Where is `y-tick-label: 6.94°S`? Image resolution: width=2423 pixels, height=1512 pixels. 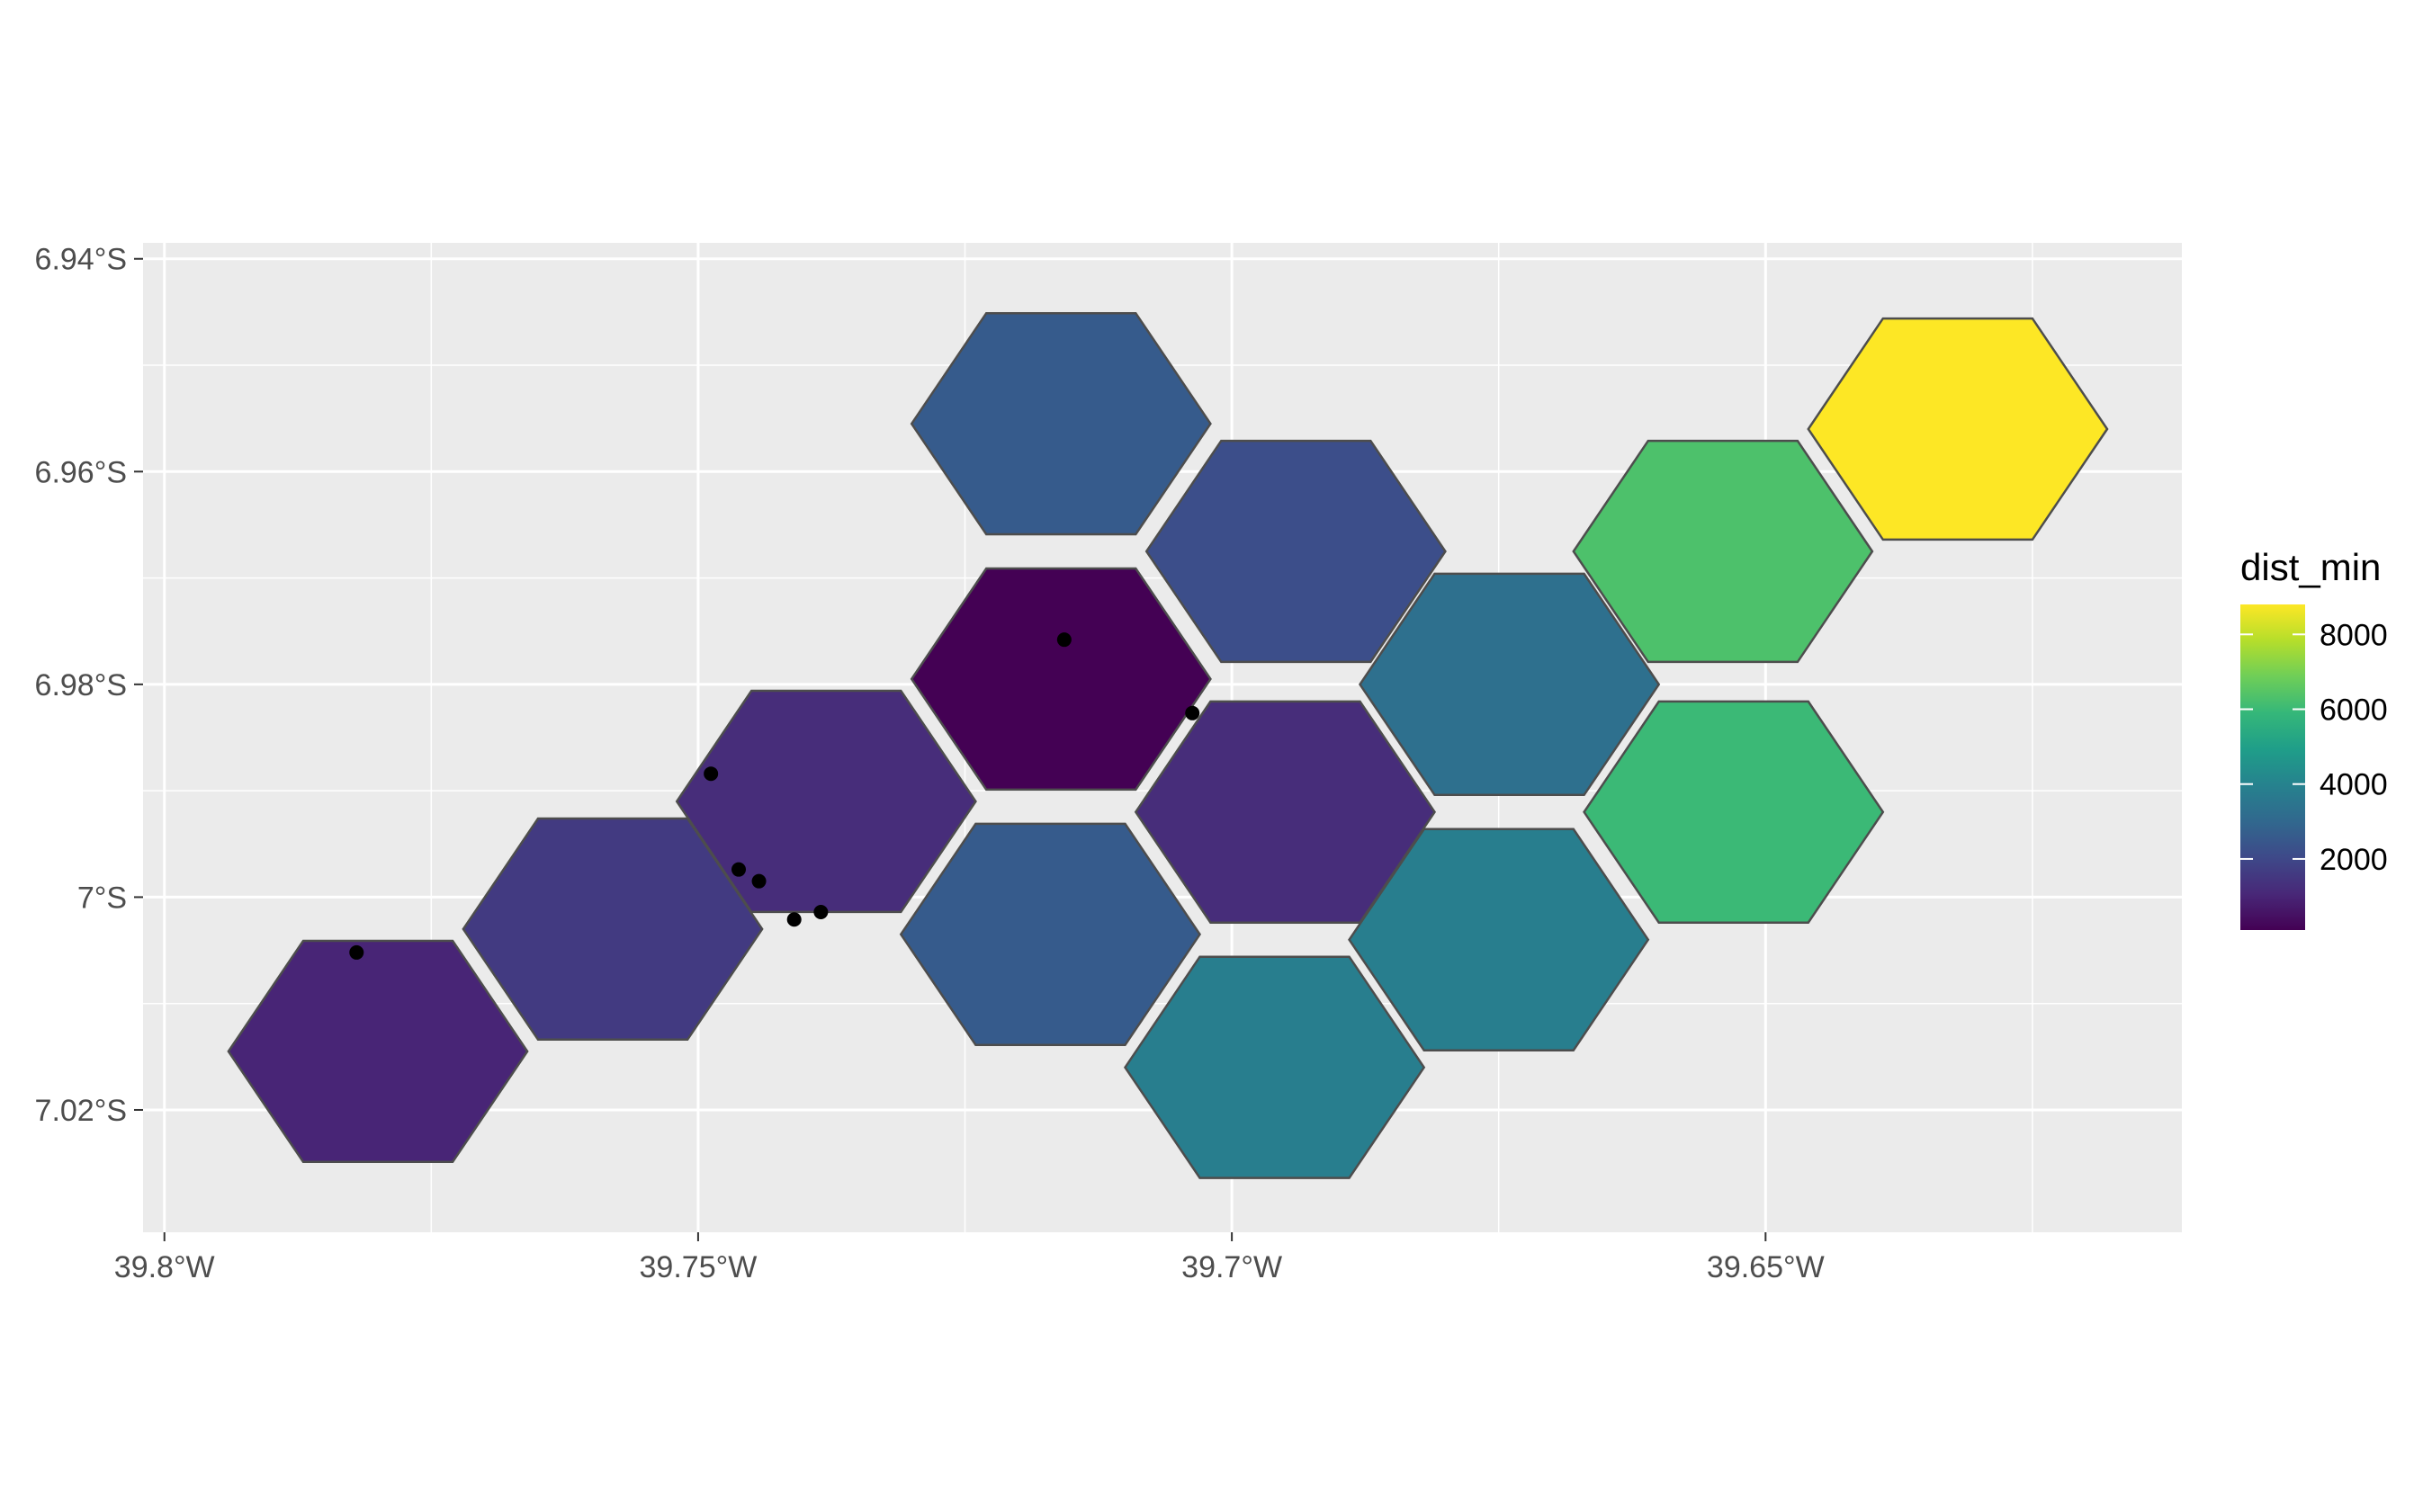
y-tick-label: 6.94°S is located at coordinates (81, 260).